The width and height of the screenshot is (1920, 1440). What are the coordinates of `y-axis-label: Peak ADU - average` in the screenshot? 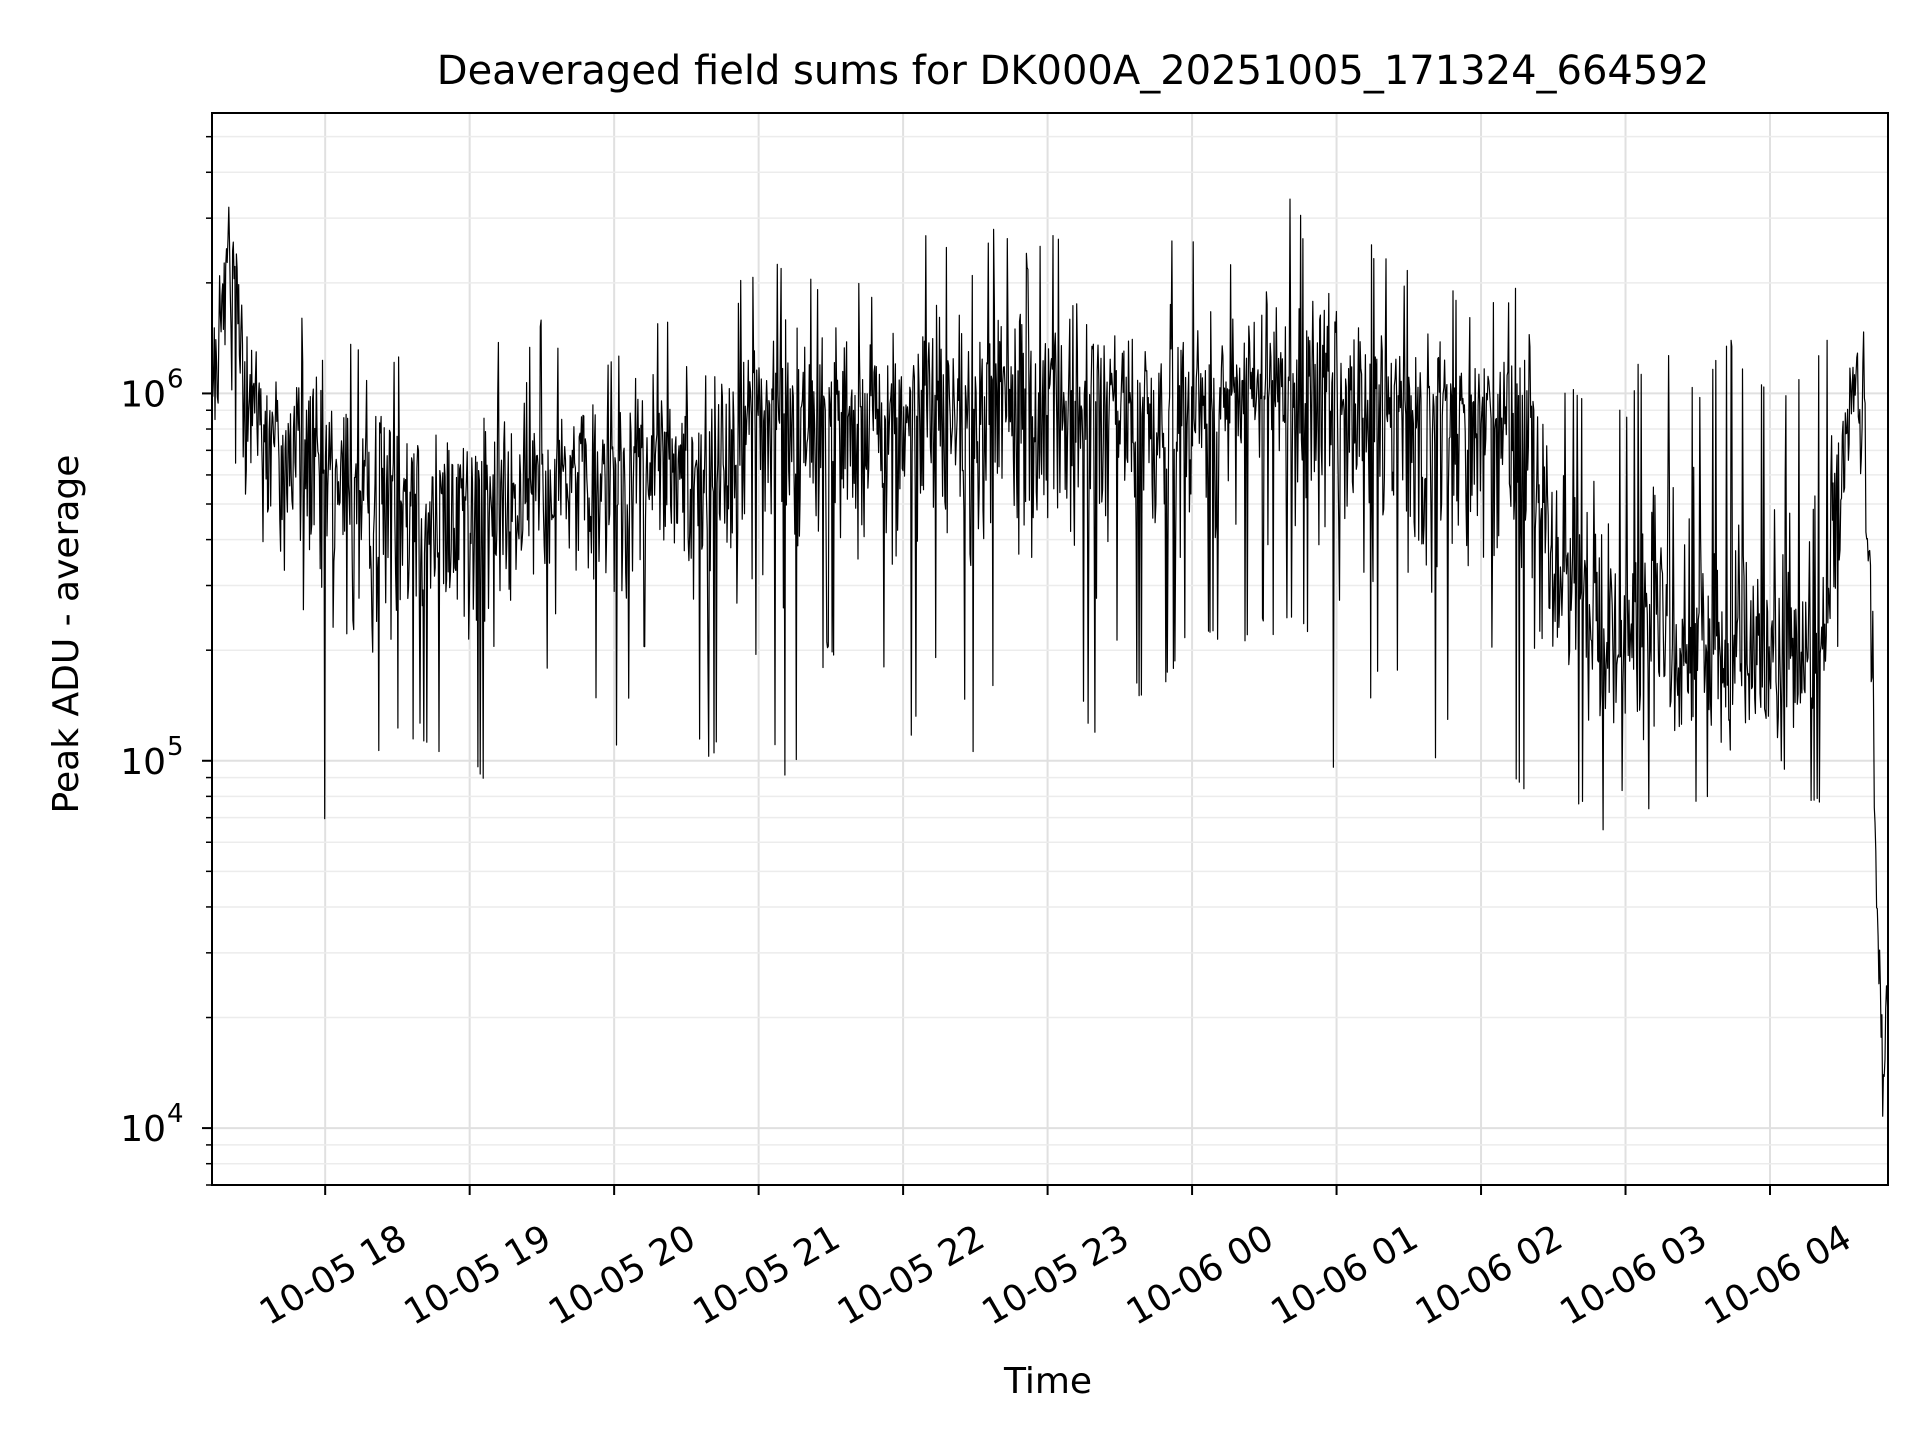 It's located at (66, 634).